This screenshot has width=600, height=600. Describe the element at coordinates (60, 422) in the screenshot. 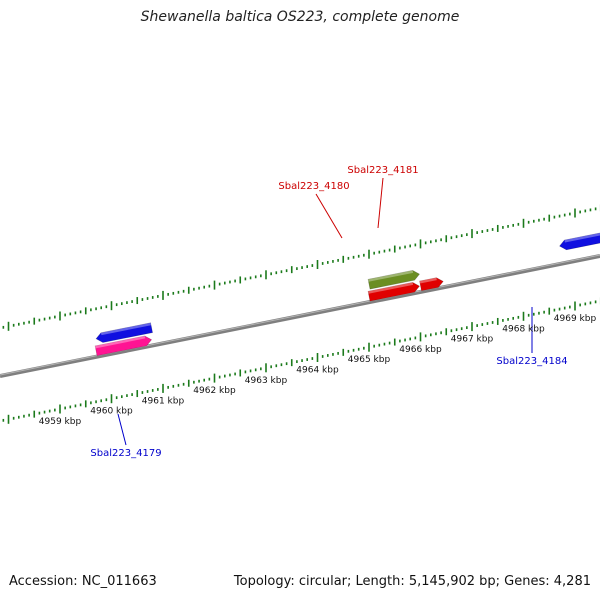

I see `ruler-label-4959: 4959 kbp` at that location.